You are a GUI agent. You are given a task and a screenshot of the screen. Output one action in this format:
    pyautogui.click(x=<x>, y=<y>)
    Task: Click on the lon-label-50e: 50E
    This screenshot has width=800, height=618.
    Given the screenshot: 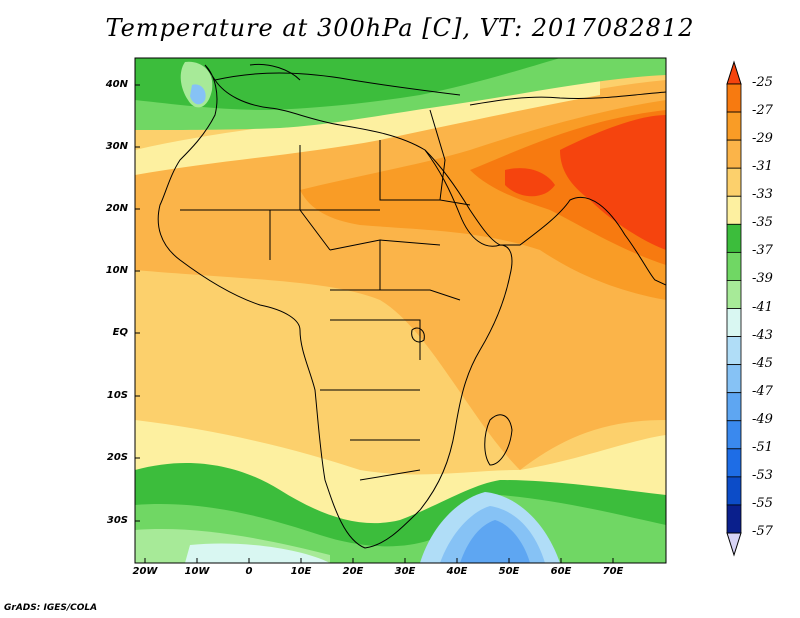 What is the action you would take?
    pyautogui.click(x=509, y=571)
    